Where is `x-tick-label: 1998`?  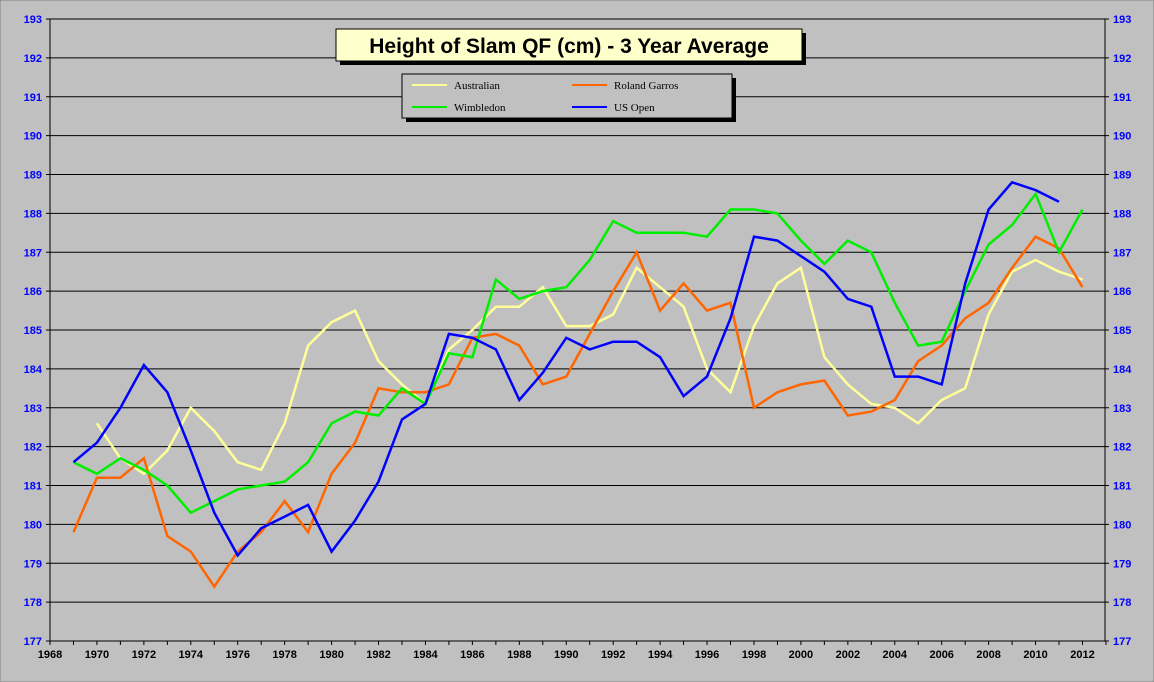
x-tick-label: 1998 is located at coordinates (754, 655).